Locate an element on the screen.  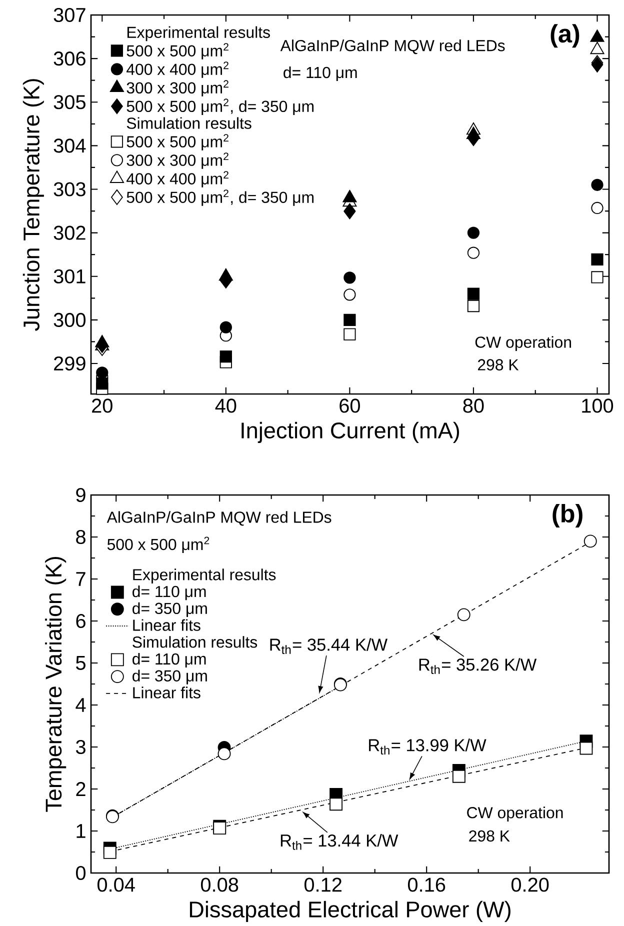
y-tick-label: 305 is located at coordinates (70, 102).